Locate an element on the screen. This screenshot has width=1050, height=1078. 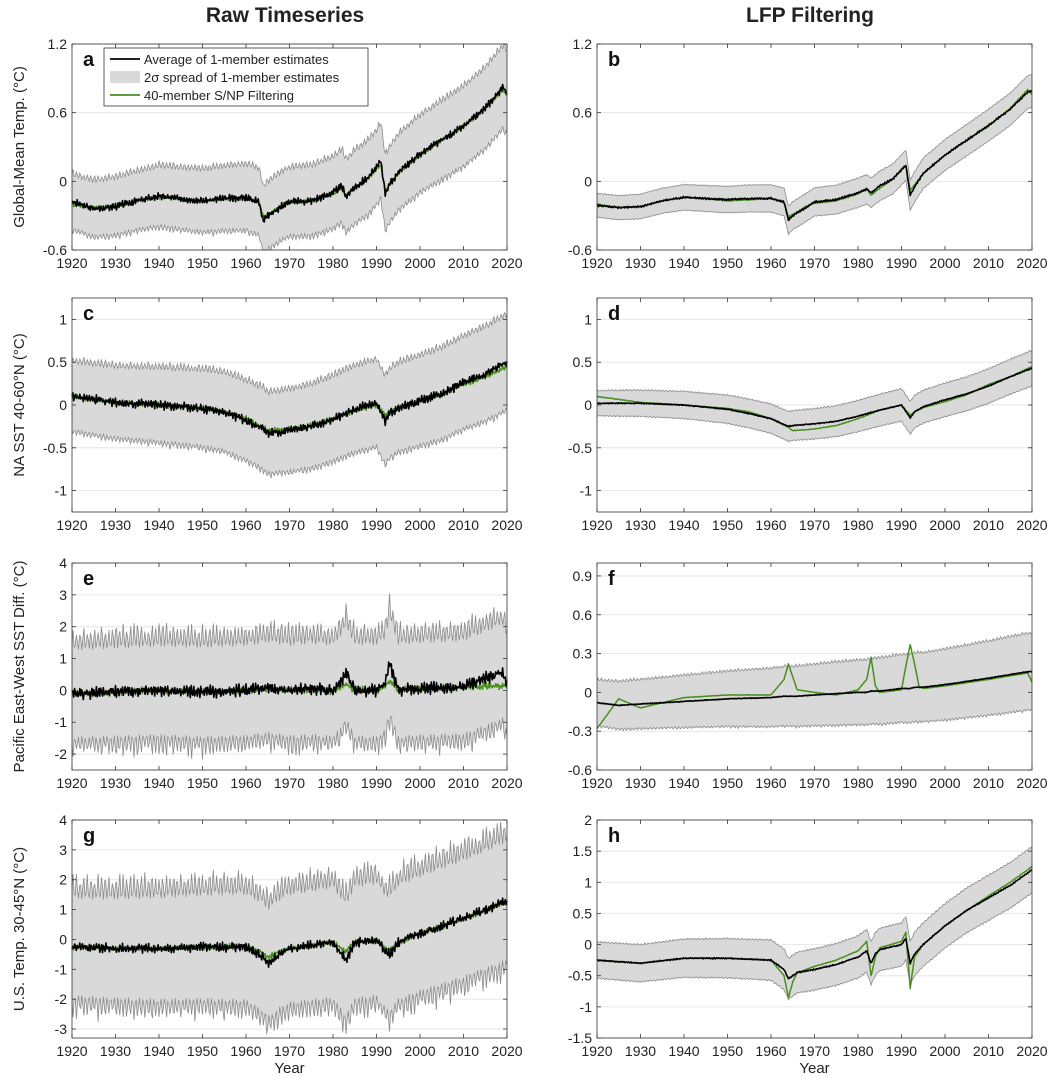
y-tick-label: 0.3 is located at coordinates (583, 654).